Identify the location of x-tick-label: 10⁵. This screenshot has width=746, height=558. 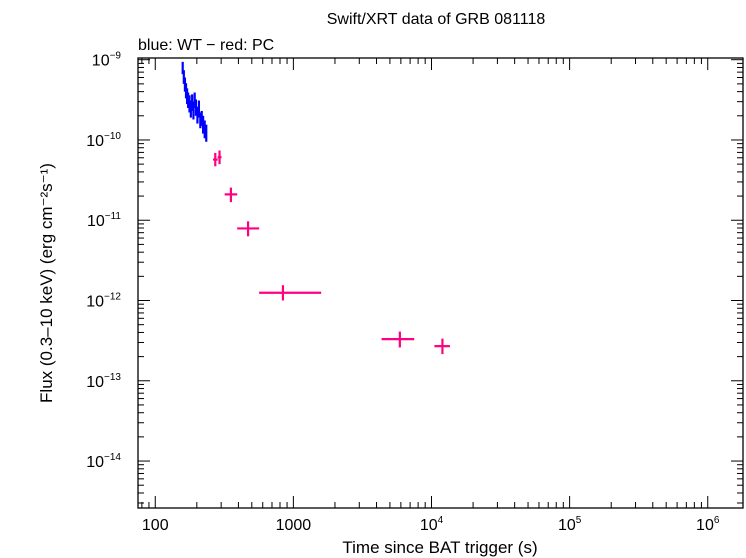
(570, 524).